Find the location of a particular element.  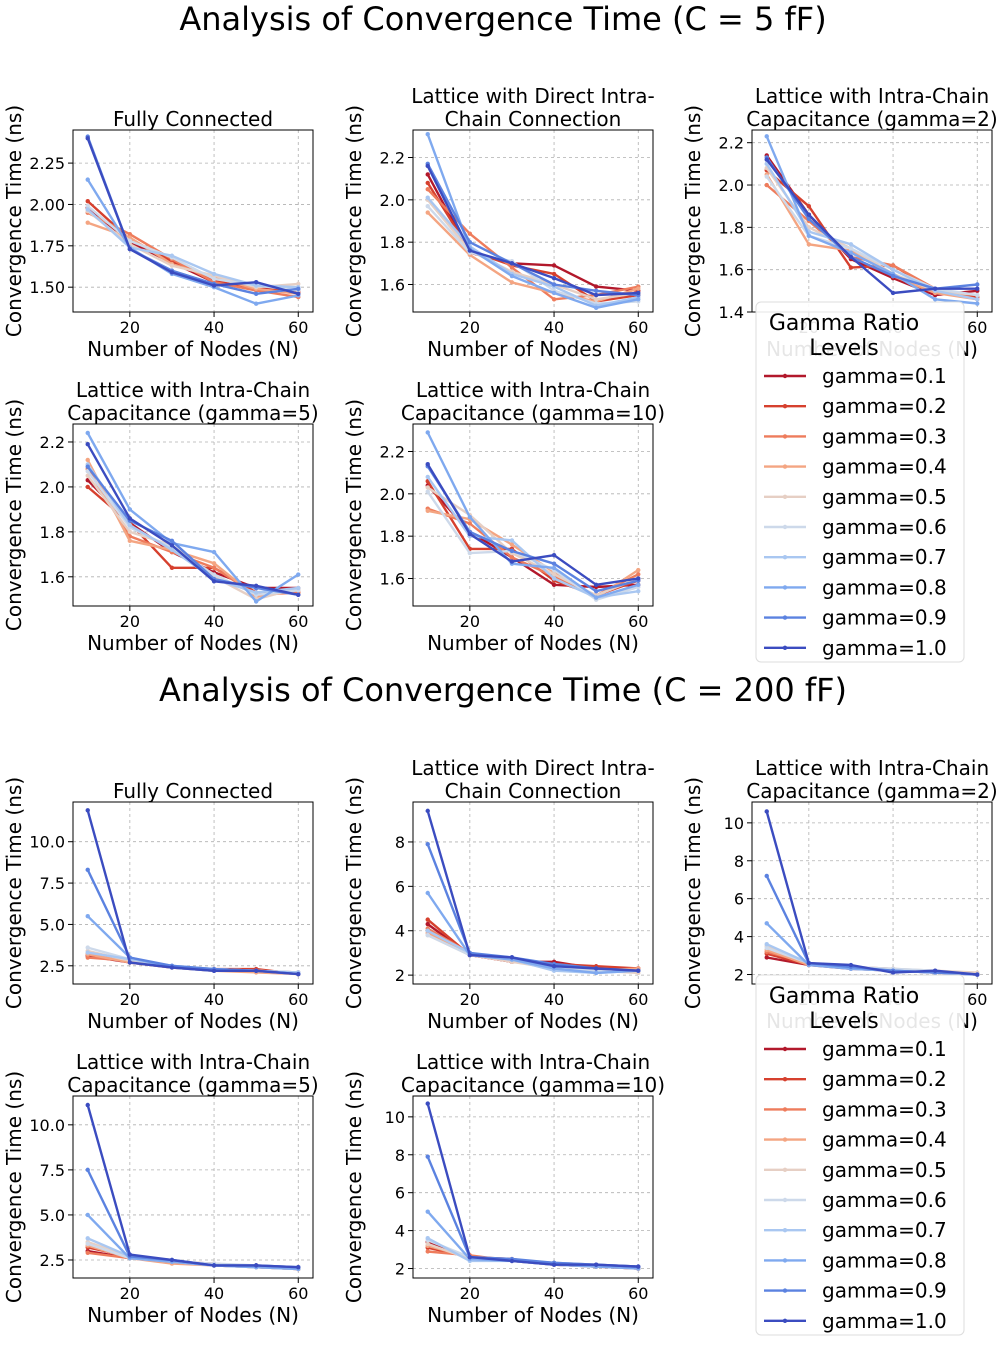

legend-label: gamma=0.8 is located at coordinates (884, 587).